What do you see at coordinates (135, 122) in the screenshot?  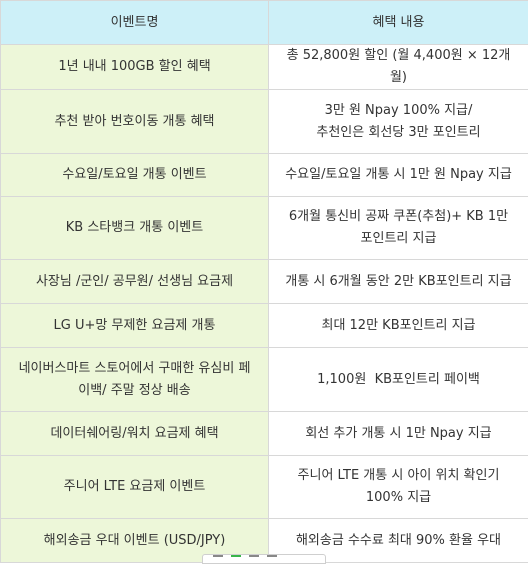 I see `event-cell: 추천 받아 번호이동 개통 혜택` at bounding box center [135, 122].